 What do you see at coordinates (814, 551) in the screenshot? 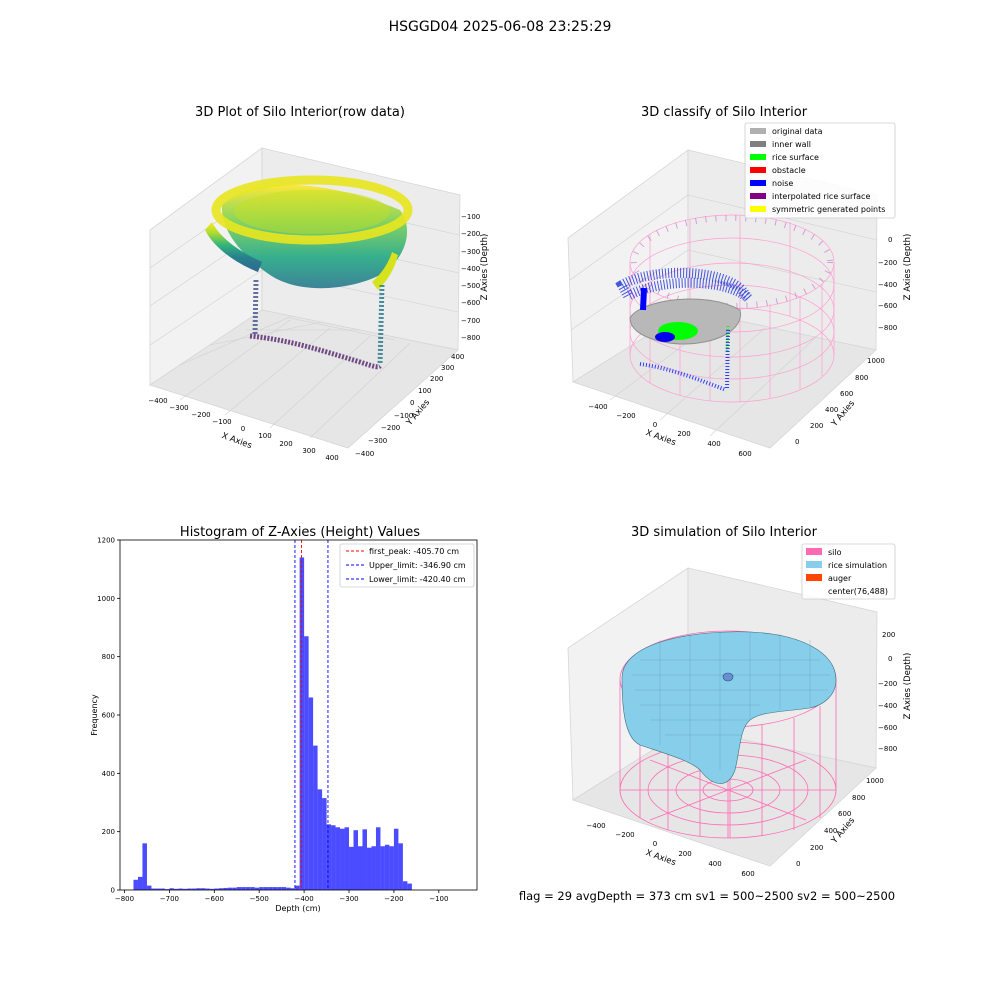
I see `legend-swatch-silo` at bounding box center [814, 551].